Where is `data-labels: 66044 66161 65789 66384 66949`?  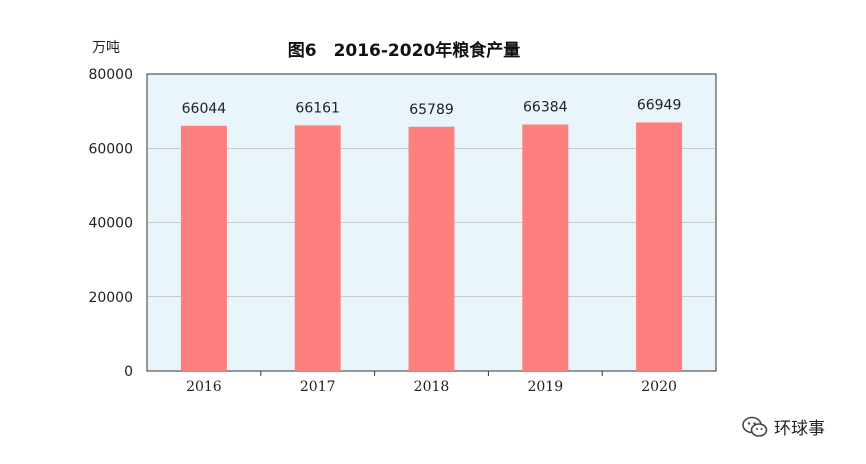
data-labels: 66044 66161 65789 66384 66949 is located at coordinates (432, 107).